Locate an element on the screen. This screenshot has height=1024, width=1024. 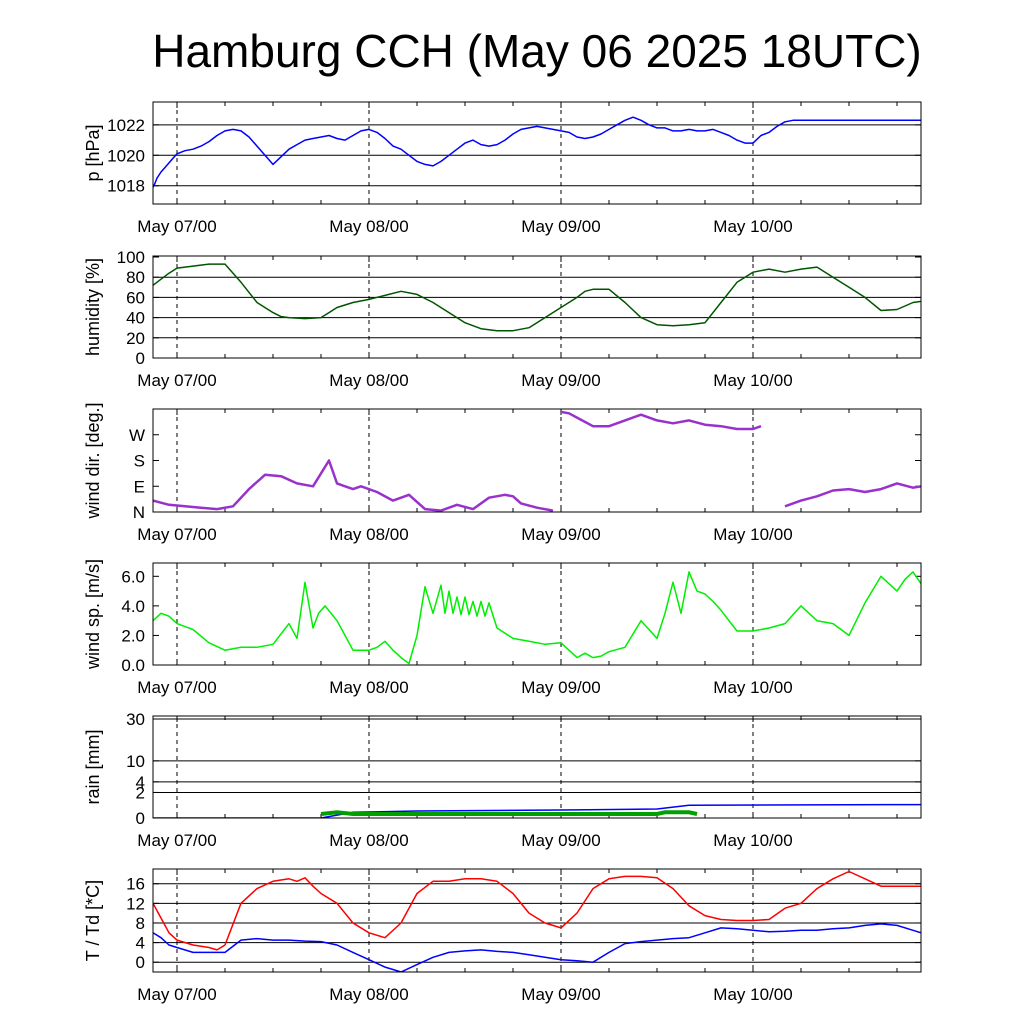
y-tick-label: 30 is located at coordinates (135, 719).